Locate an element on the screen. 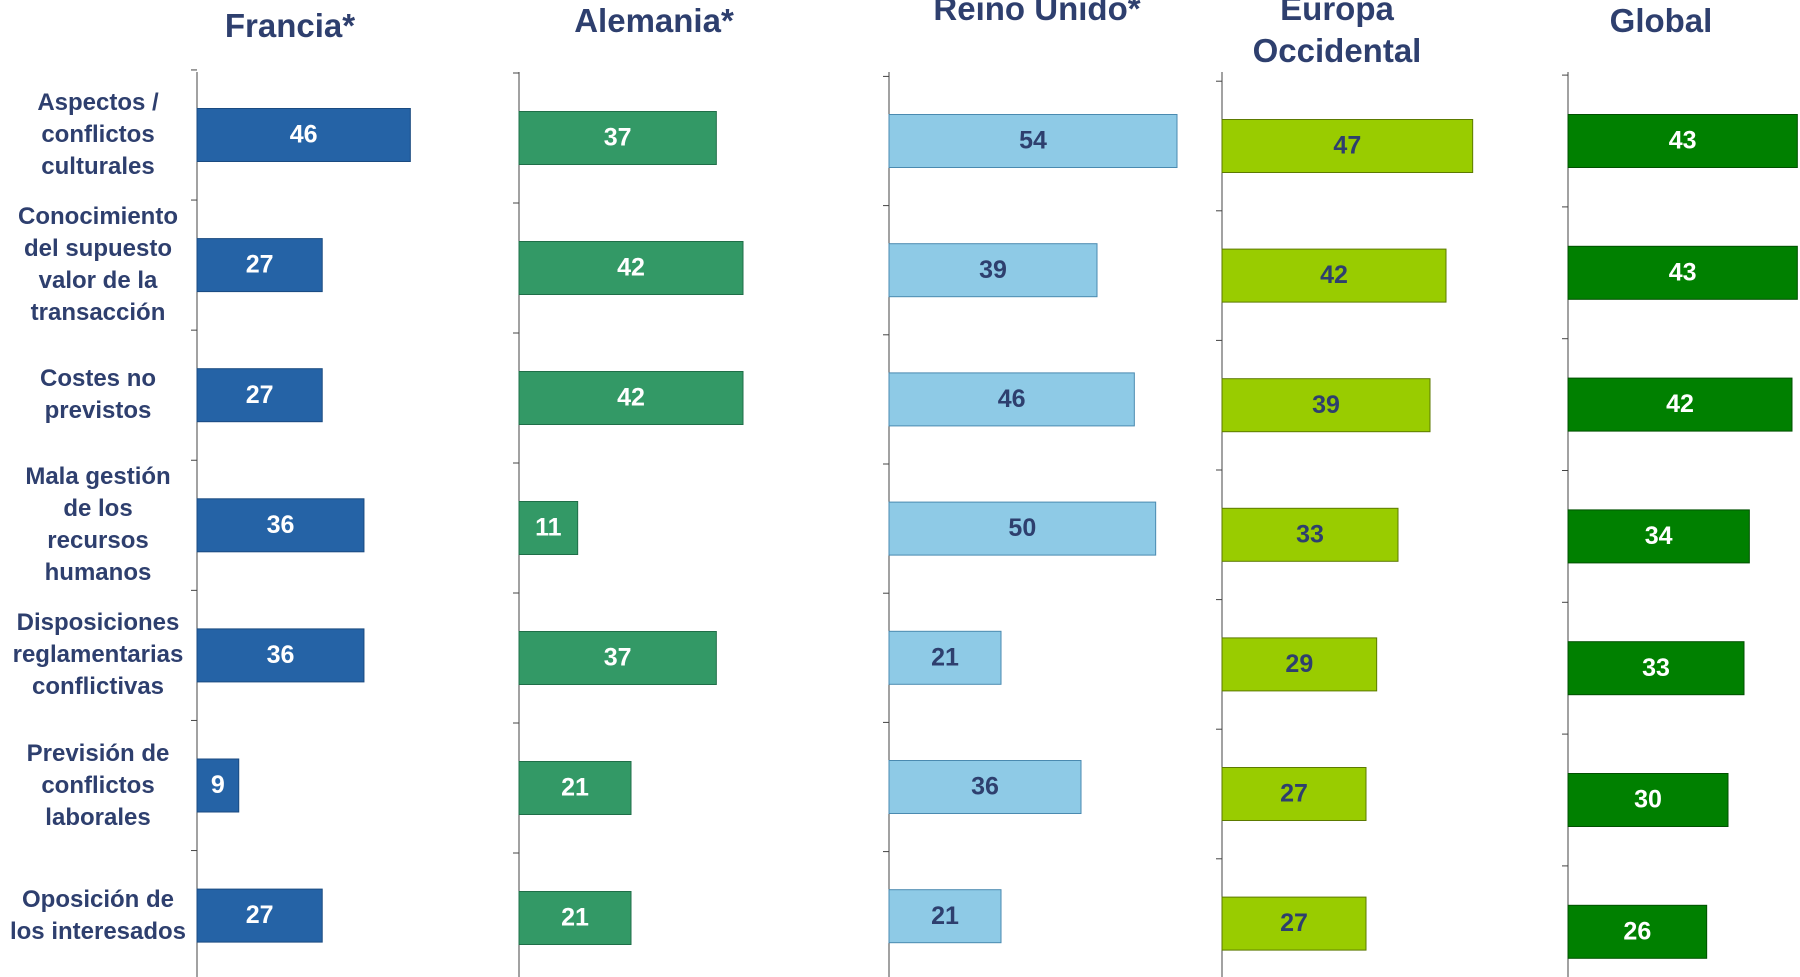 The width and height of the screenshot is (1800, 977). value-label: 50 is located at coordinates (1022, 528).